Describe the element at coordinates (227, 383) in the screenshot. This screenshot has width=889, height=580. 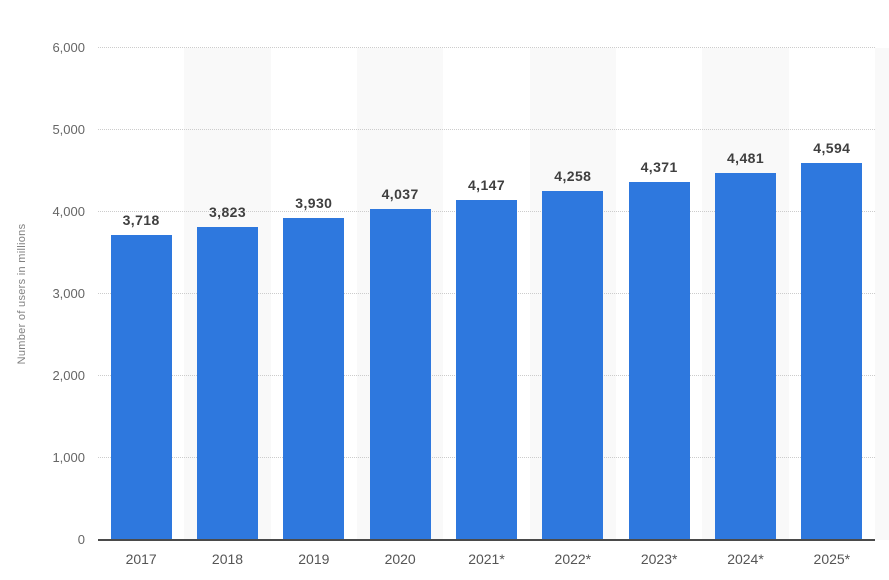
I see `bar-2018` at that location.